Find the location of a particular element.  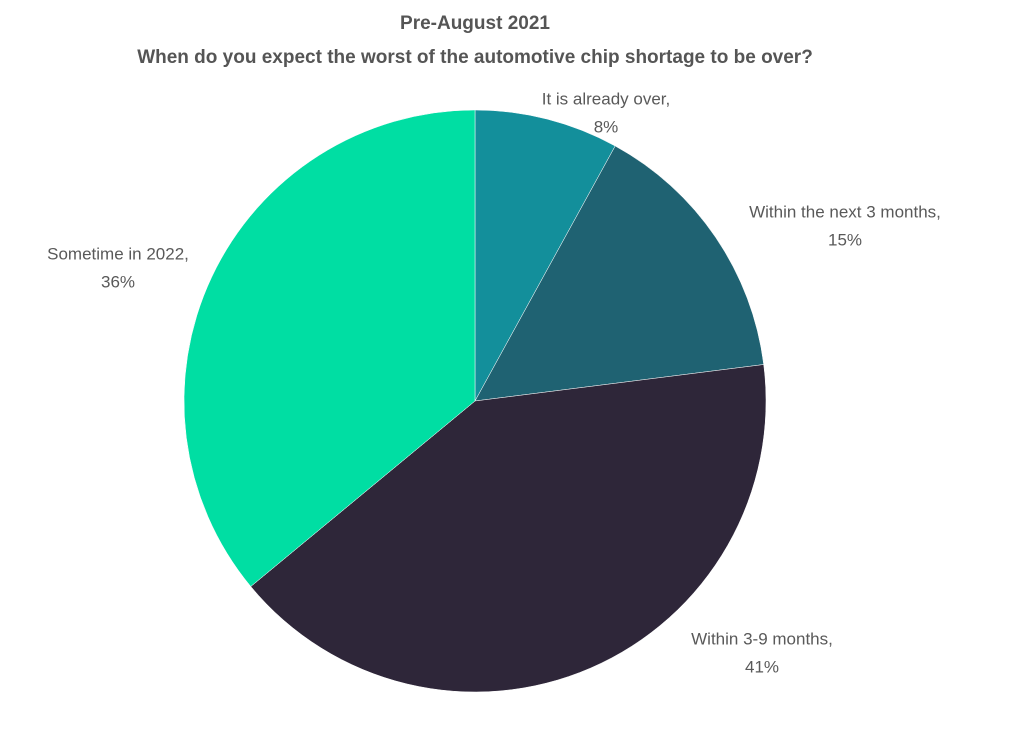

slice-value-label: 41% is located at coordinates (762, 666).